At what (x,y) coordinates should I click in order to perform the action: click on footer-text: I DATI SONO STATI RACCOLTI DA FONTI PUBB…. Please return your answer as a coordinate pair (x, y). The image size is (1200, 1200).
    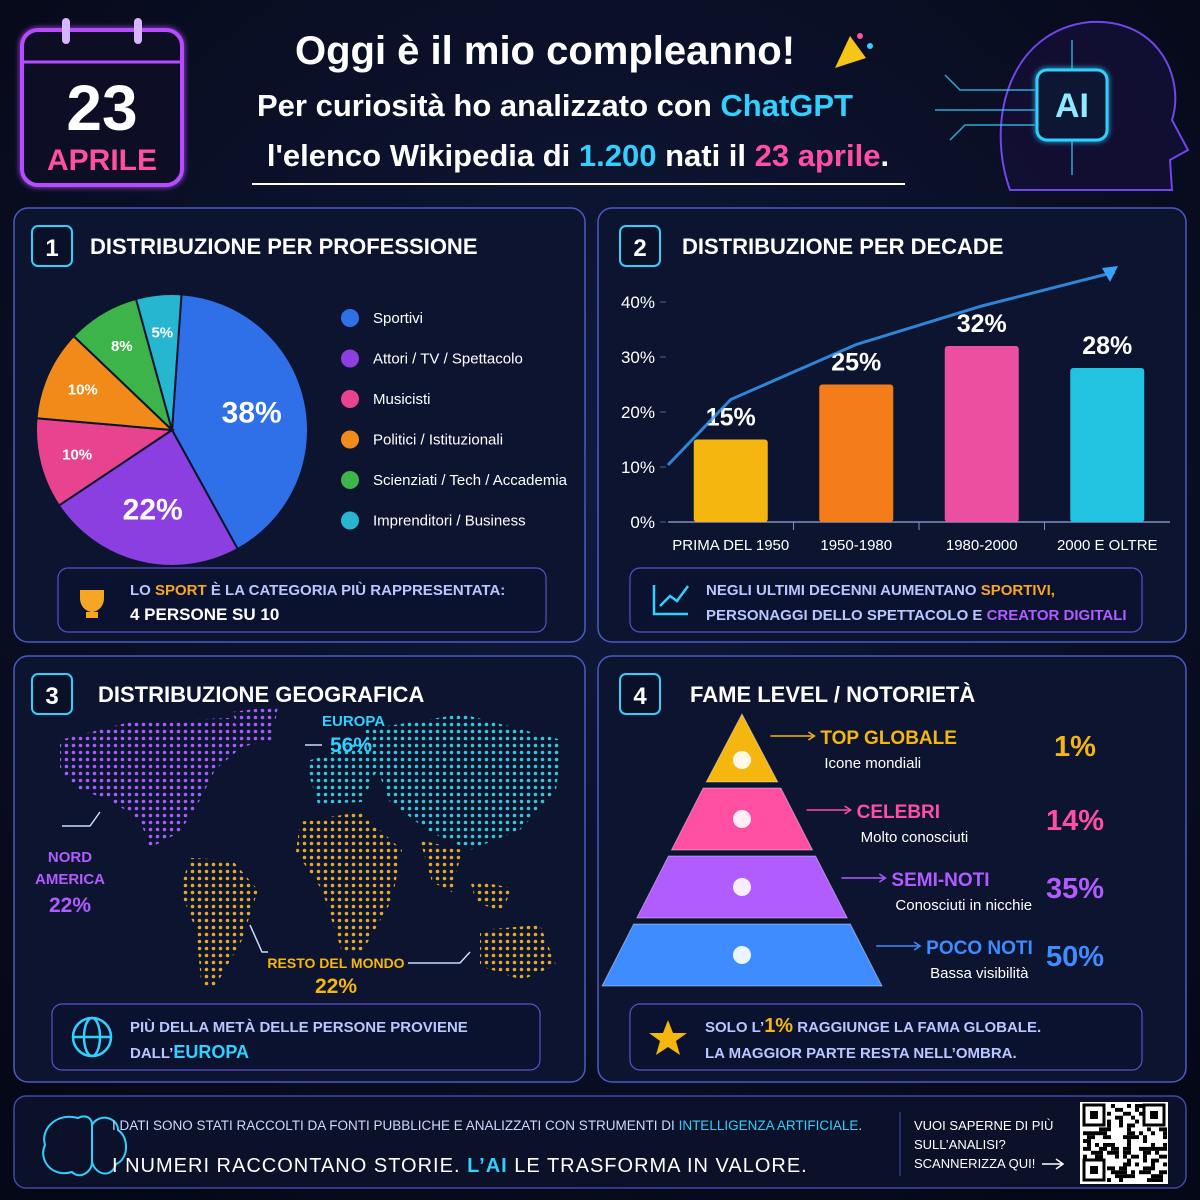
    Looking at the image, I should click on (487, 1125).